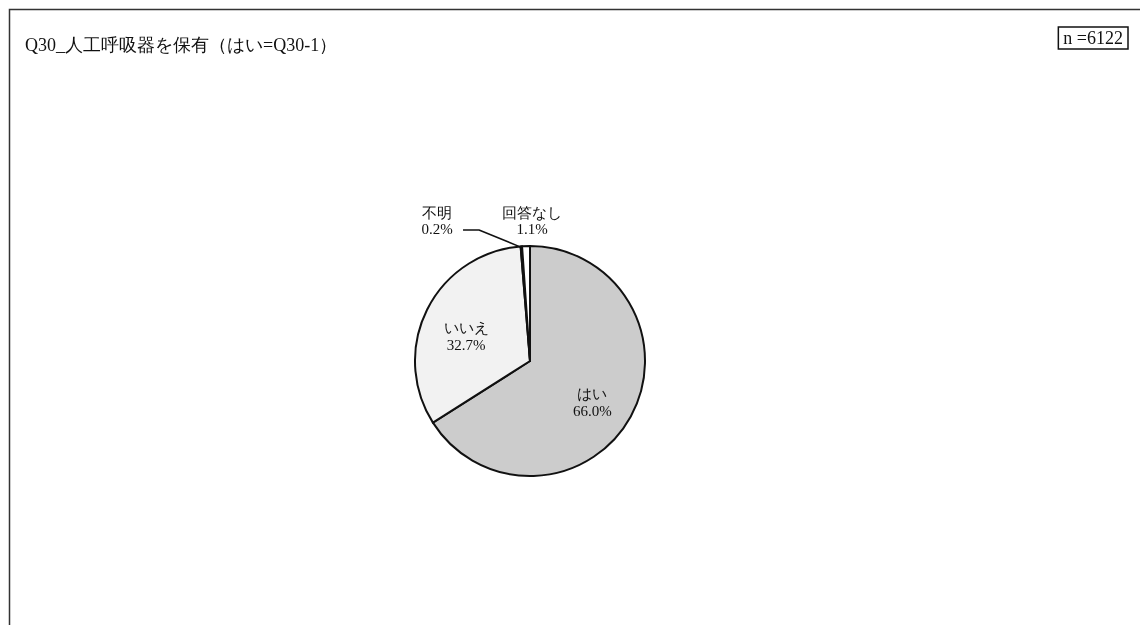 The image size is (1140, 625). I want to click on data-label: 66.0%, so click(592, 411).